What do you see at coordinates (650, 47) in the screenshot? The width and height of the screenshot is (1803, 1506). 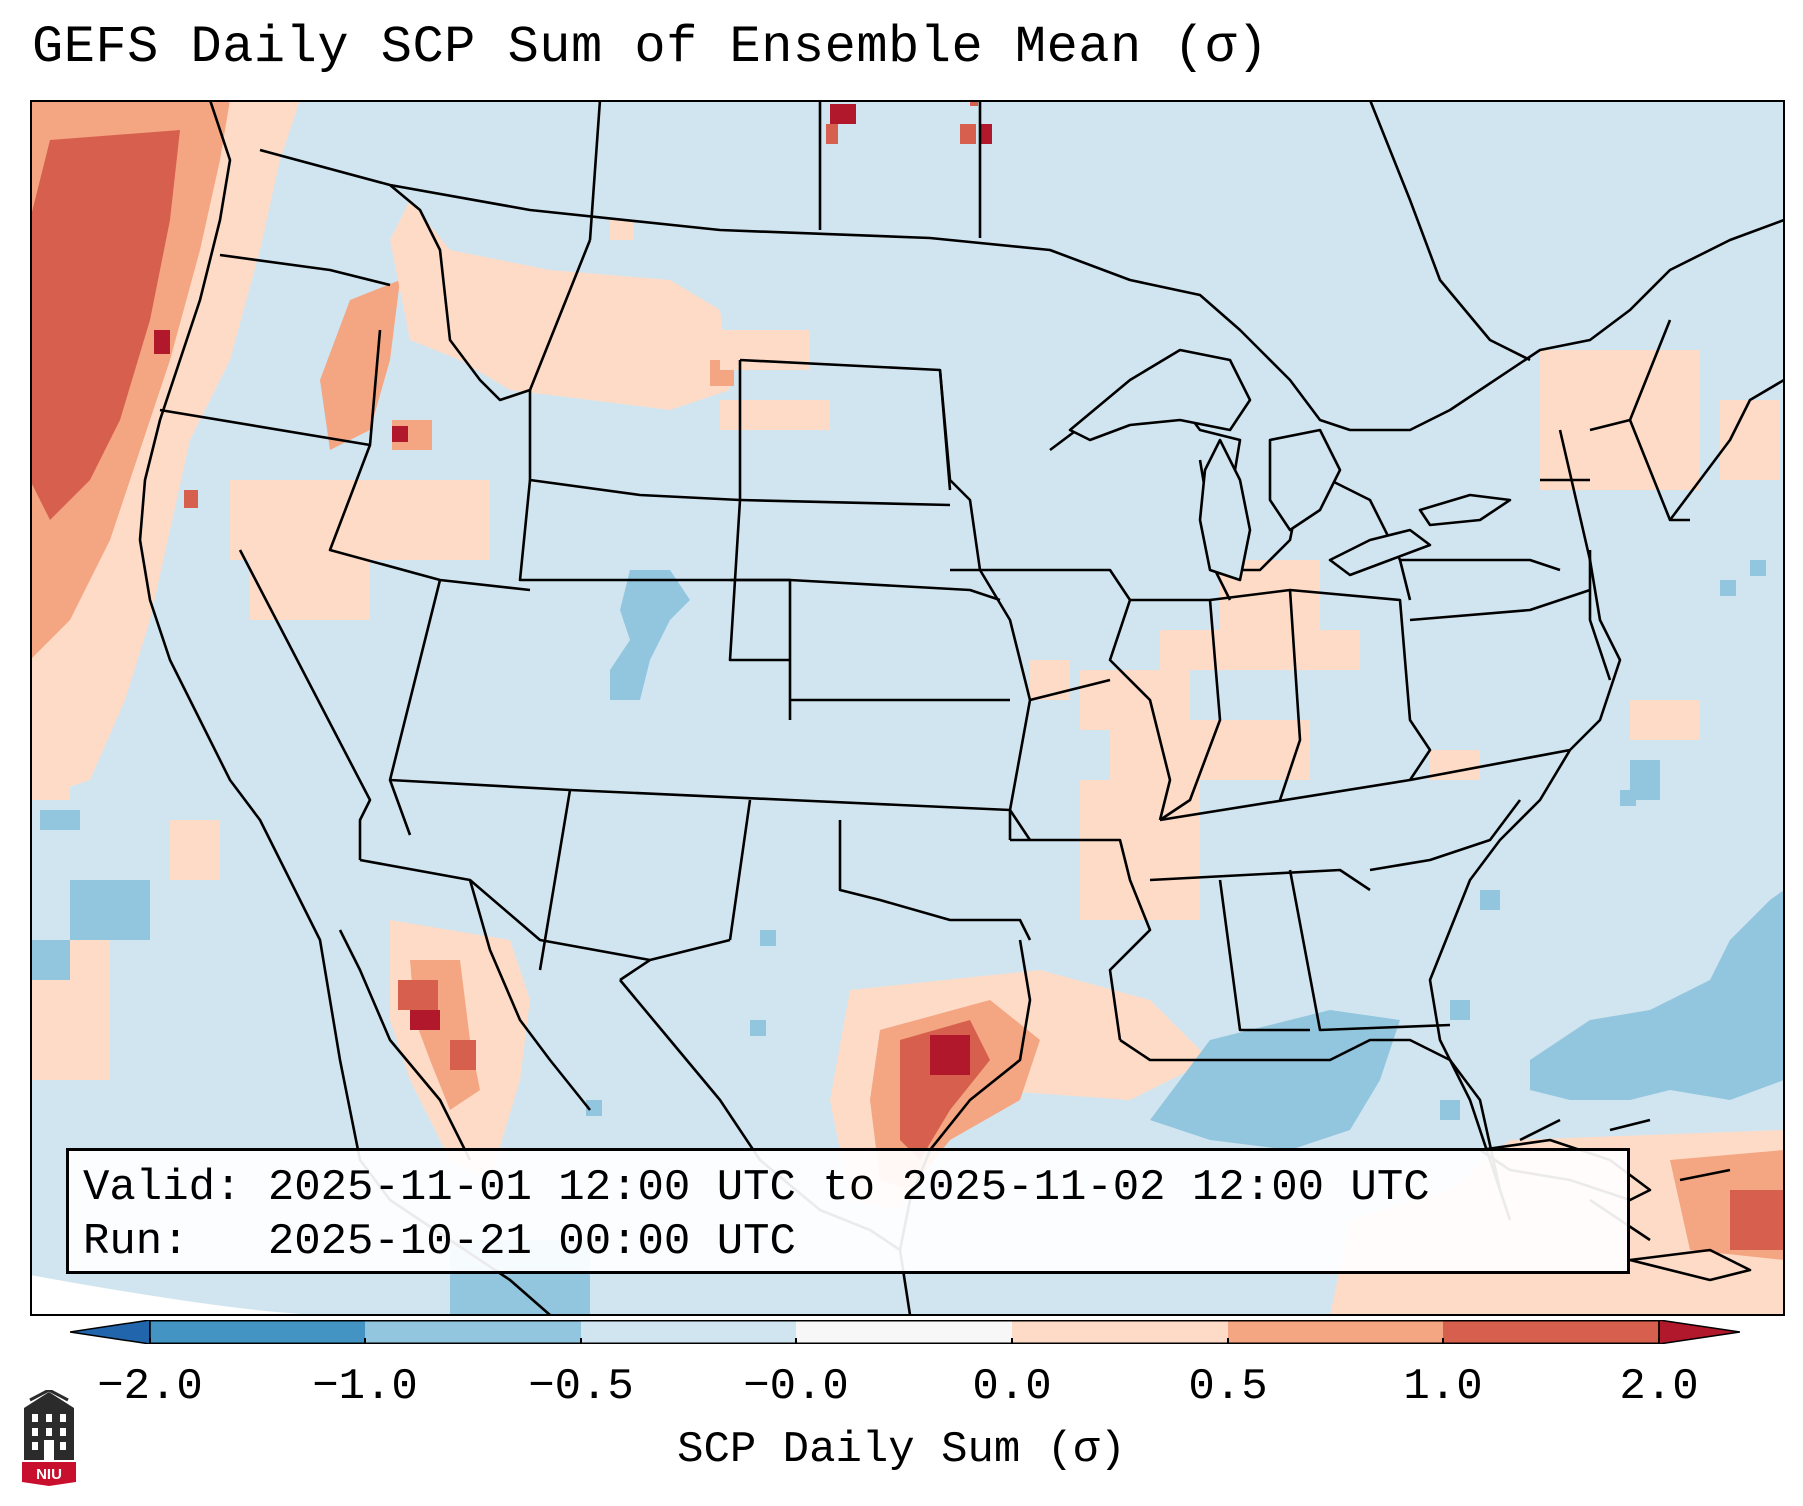 I see `chart-title: GEFS Daily SCP Sum of Ensemble Mean (σ)` at bounding box center [650, 47].